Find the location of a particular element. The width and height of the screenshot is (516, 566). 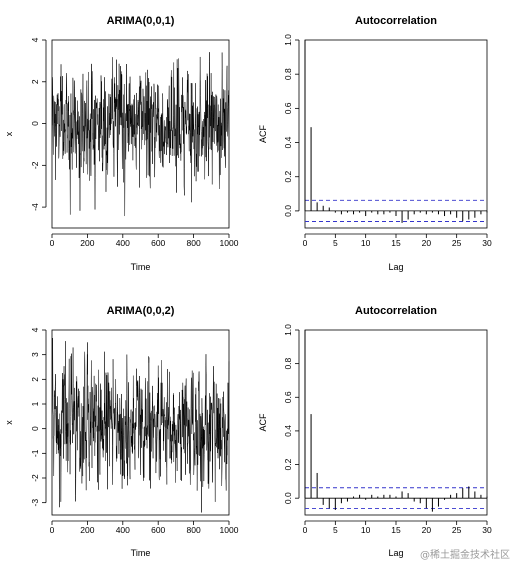

y-tick-label: 1 is located at coordinates (35, 403).